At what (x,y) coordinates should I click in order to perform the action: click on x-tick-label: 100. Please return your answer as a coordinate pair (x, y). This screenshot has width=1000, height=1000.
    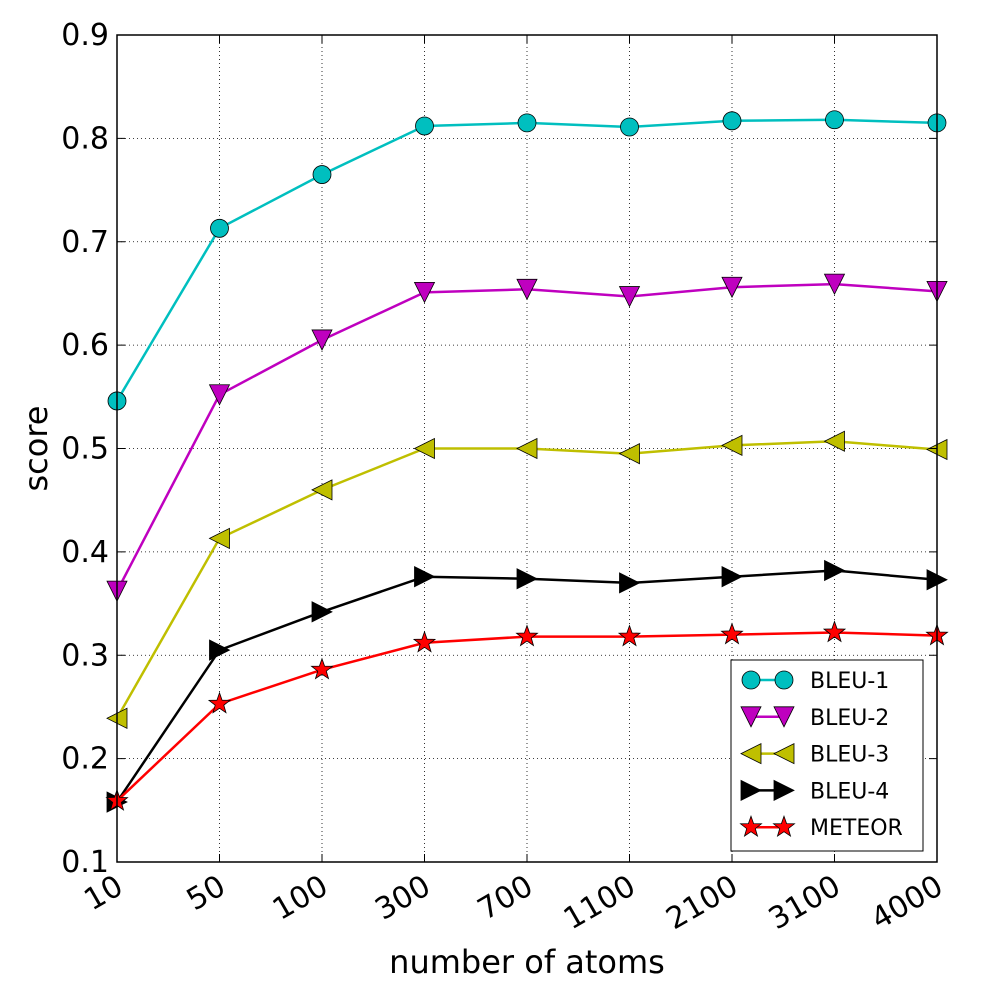
    Looking at the image, I should click on (300, 898).